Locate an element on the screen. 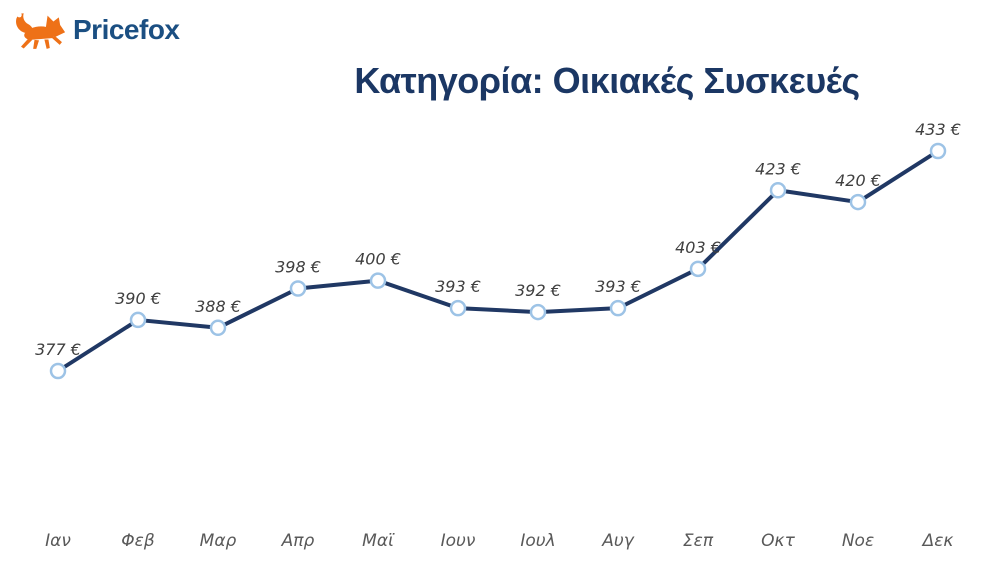  fox-icon is located at coordinates (41, 30).